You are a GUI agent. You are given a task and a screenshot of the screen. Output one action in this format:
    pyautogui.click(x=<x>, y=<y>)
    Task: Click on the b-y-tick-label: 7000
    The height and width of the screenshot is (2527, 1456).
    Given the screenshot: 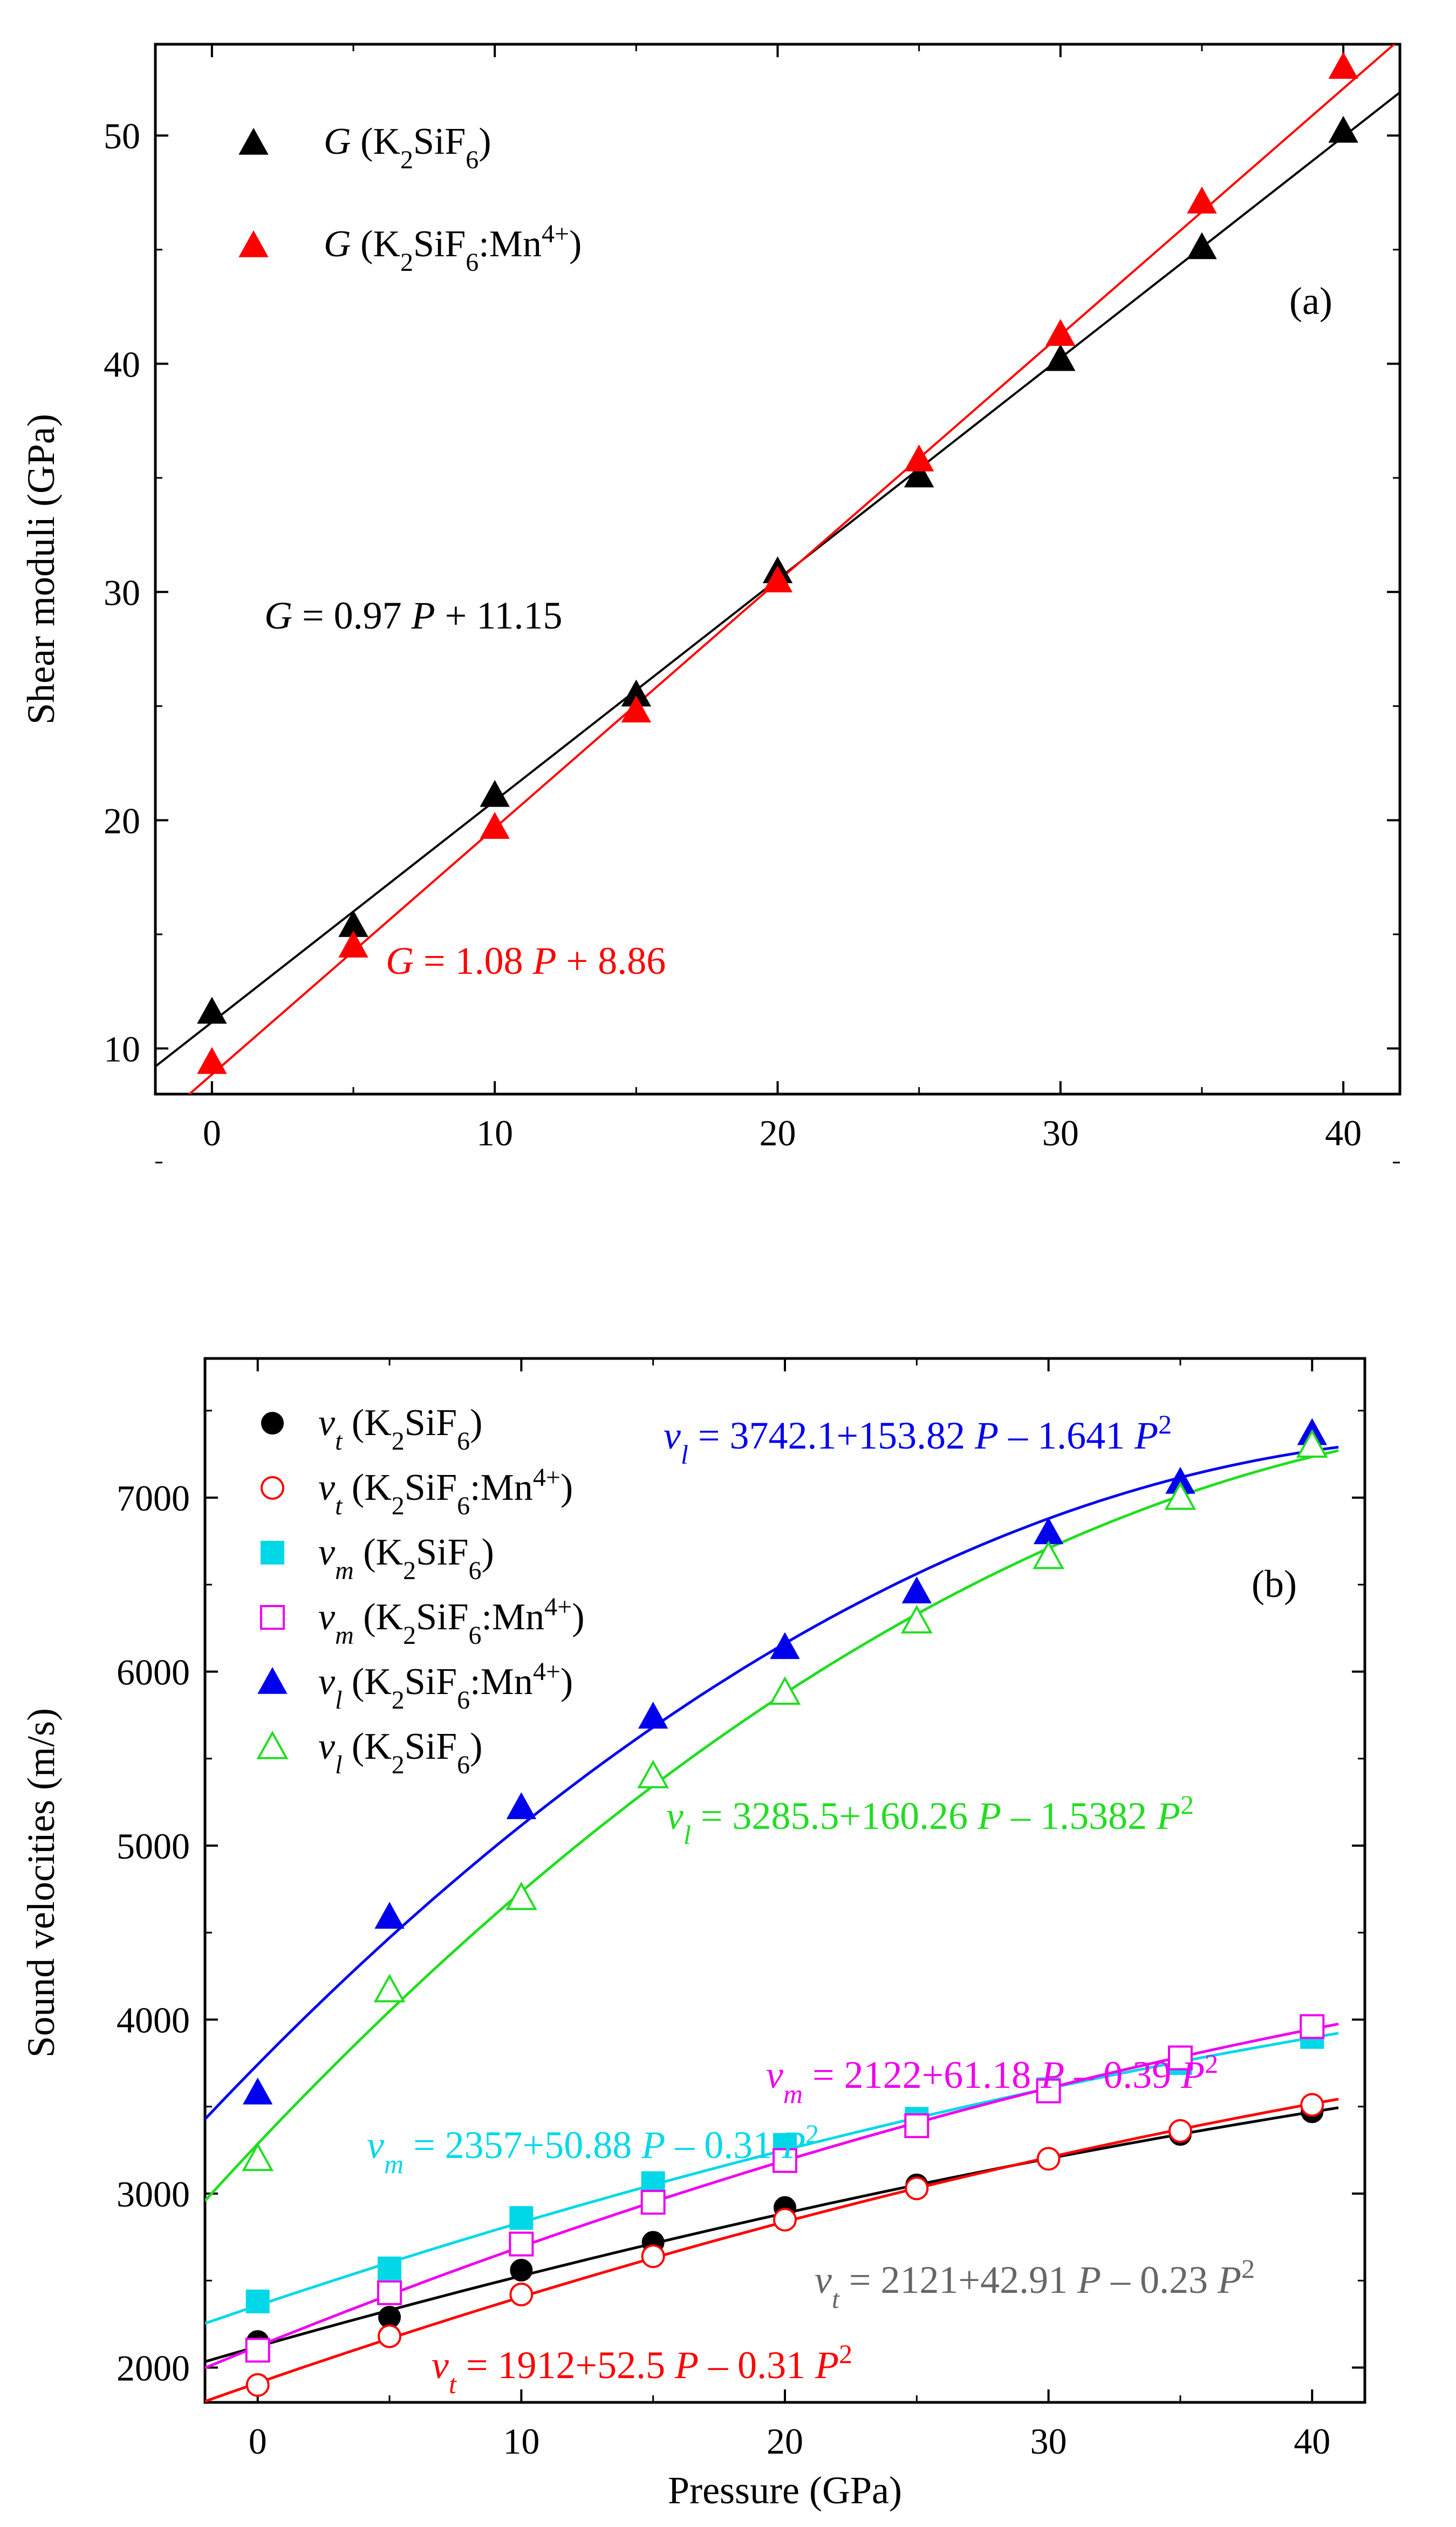 What is the action you would take?
    pyautogui.click(x=154, y=1498)
    